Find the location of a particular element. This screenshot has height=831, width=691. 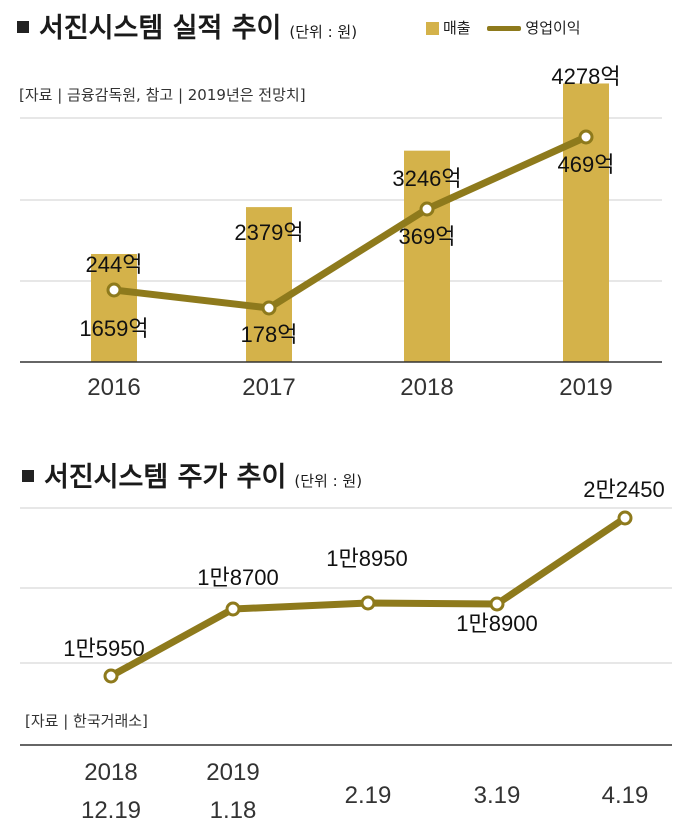

x-tick-label-date: 1.18 is located at coordinates (233, 810).